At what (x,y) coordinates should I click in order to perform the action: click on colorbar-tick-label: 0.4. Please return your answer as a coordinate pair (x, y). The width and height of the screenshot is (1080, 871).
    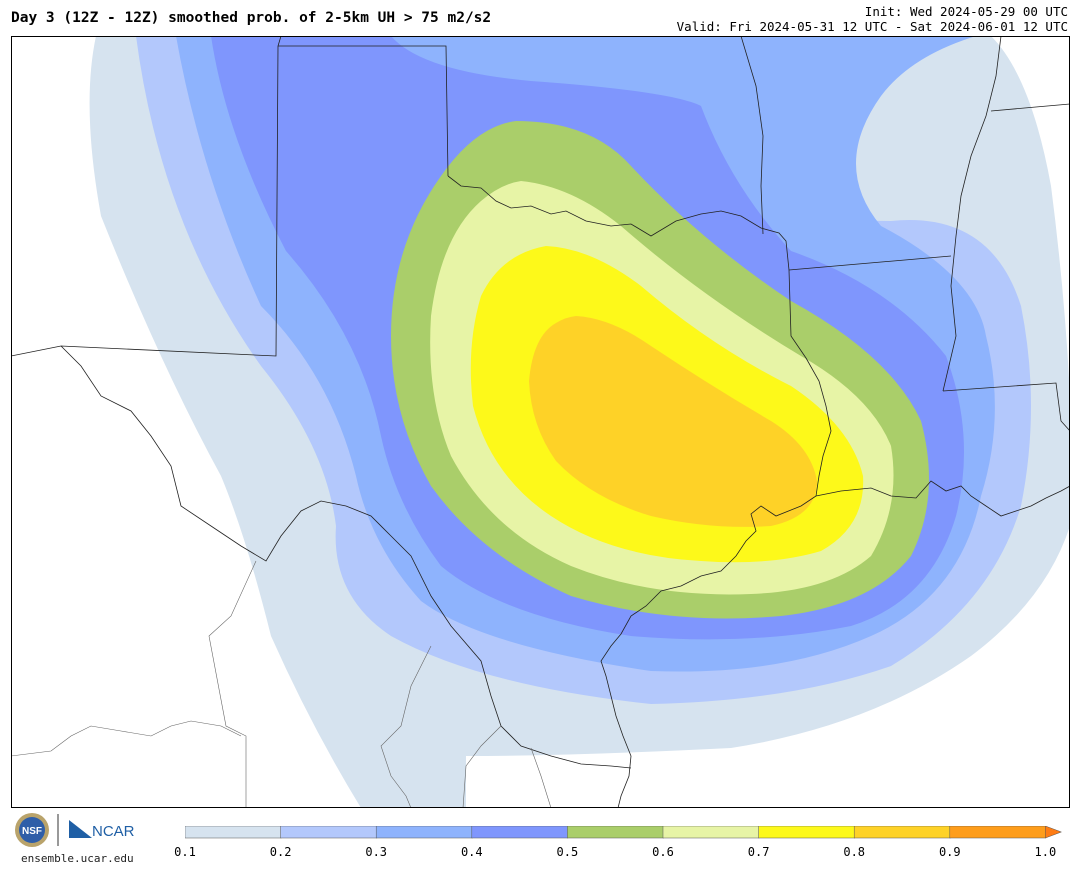
    Looking at the image, I should click on (471, 852).